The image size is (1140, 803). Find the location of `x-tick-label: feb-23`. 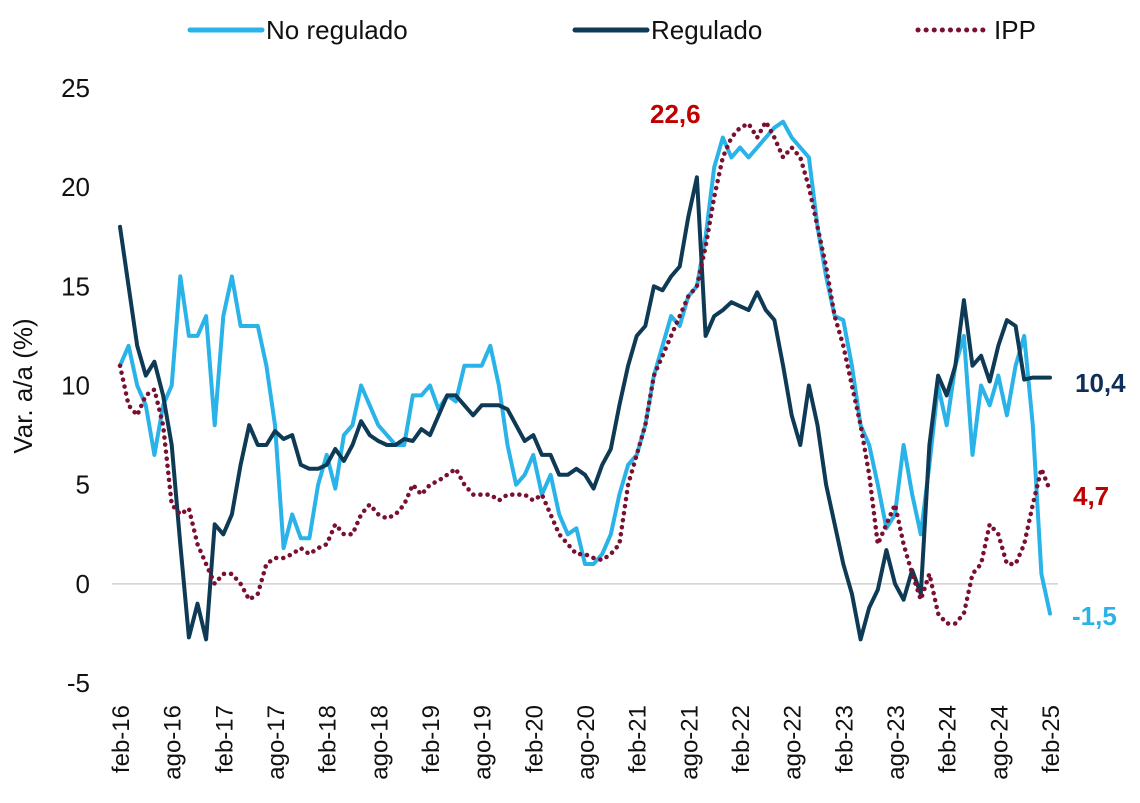

x-tick-label: feb-23 is located at coordinates (844, 739).